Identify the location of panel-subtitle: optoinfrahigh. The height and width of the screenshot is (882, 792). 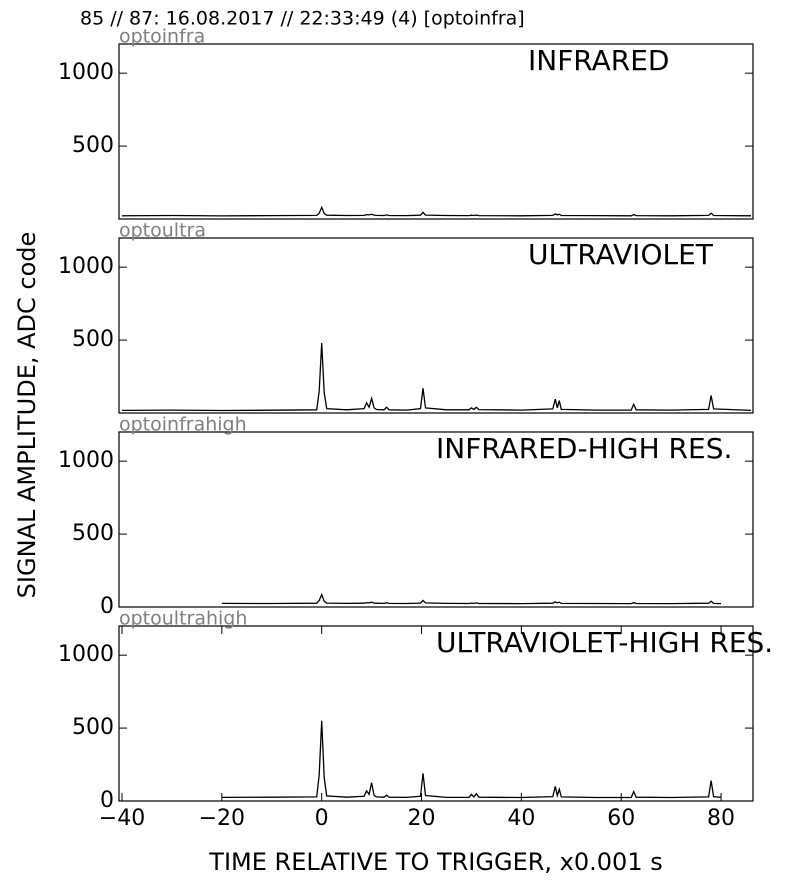
(183, 425).